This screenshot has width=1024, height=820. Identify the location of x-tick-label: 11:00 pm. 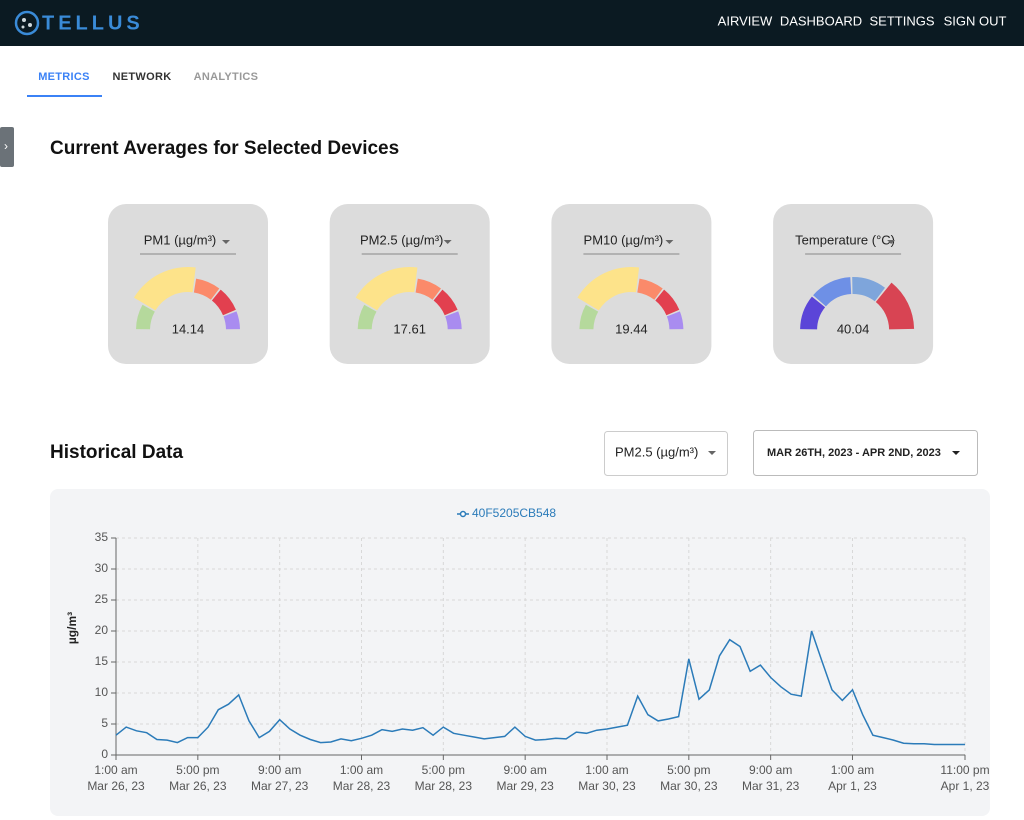
(964, 770).